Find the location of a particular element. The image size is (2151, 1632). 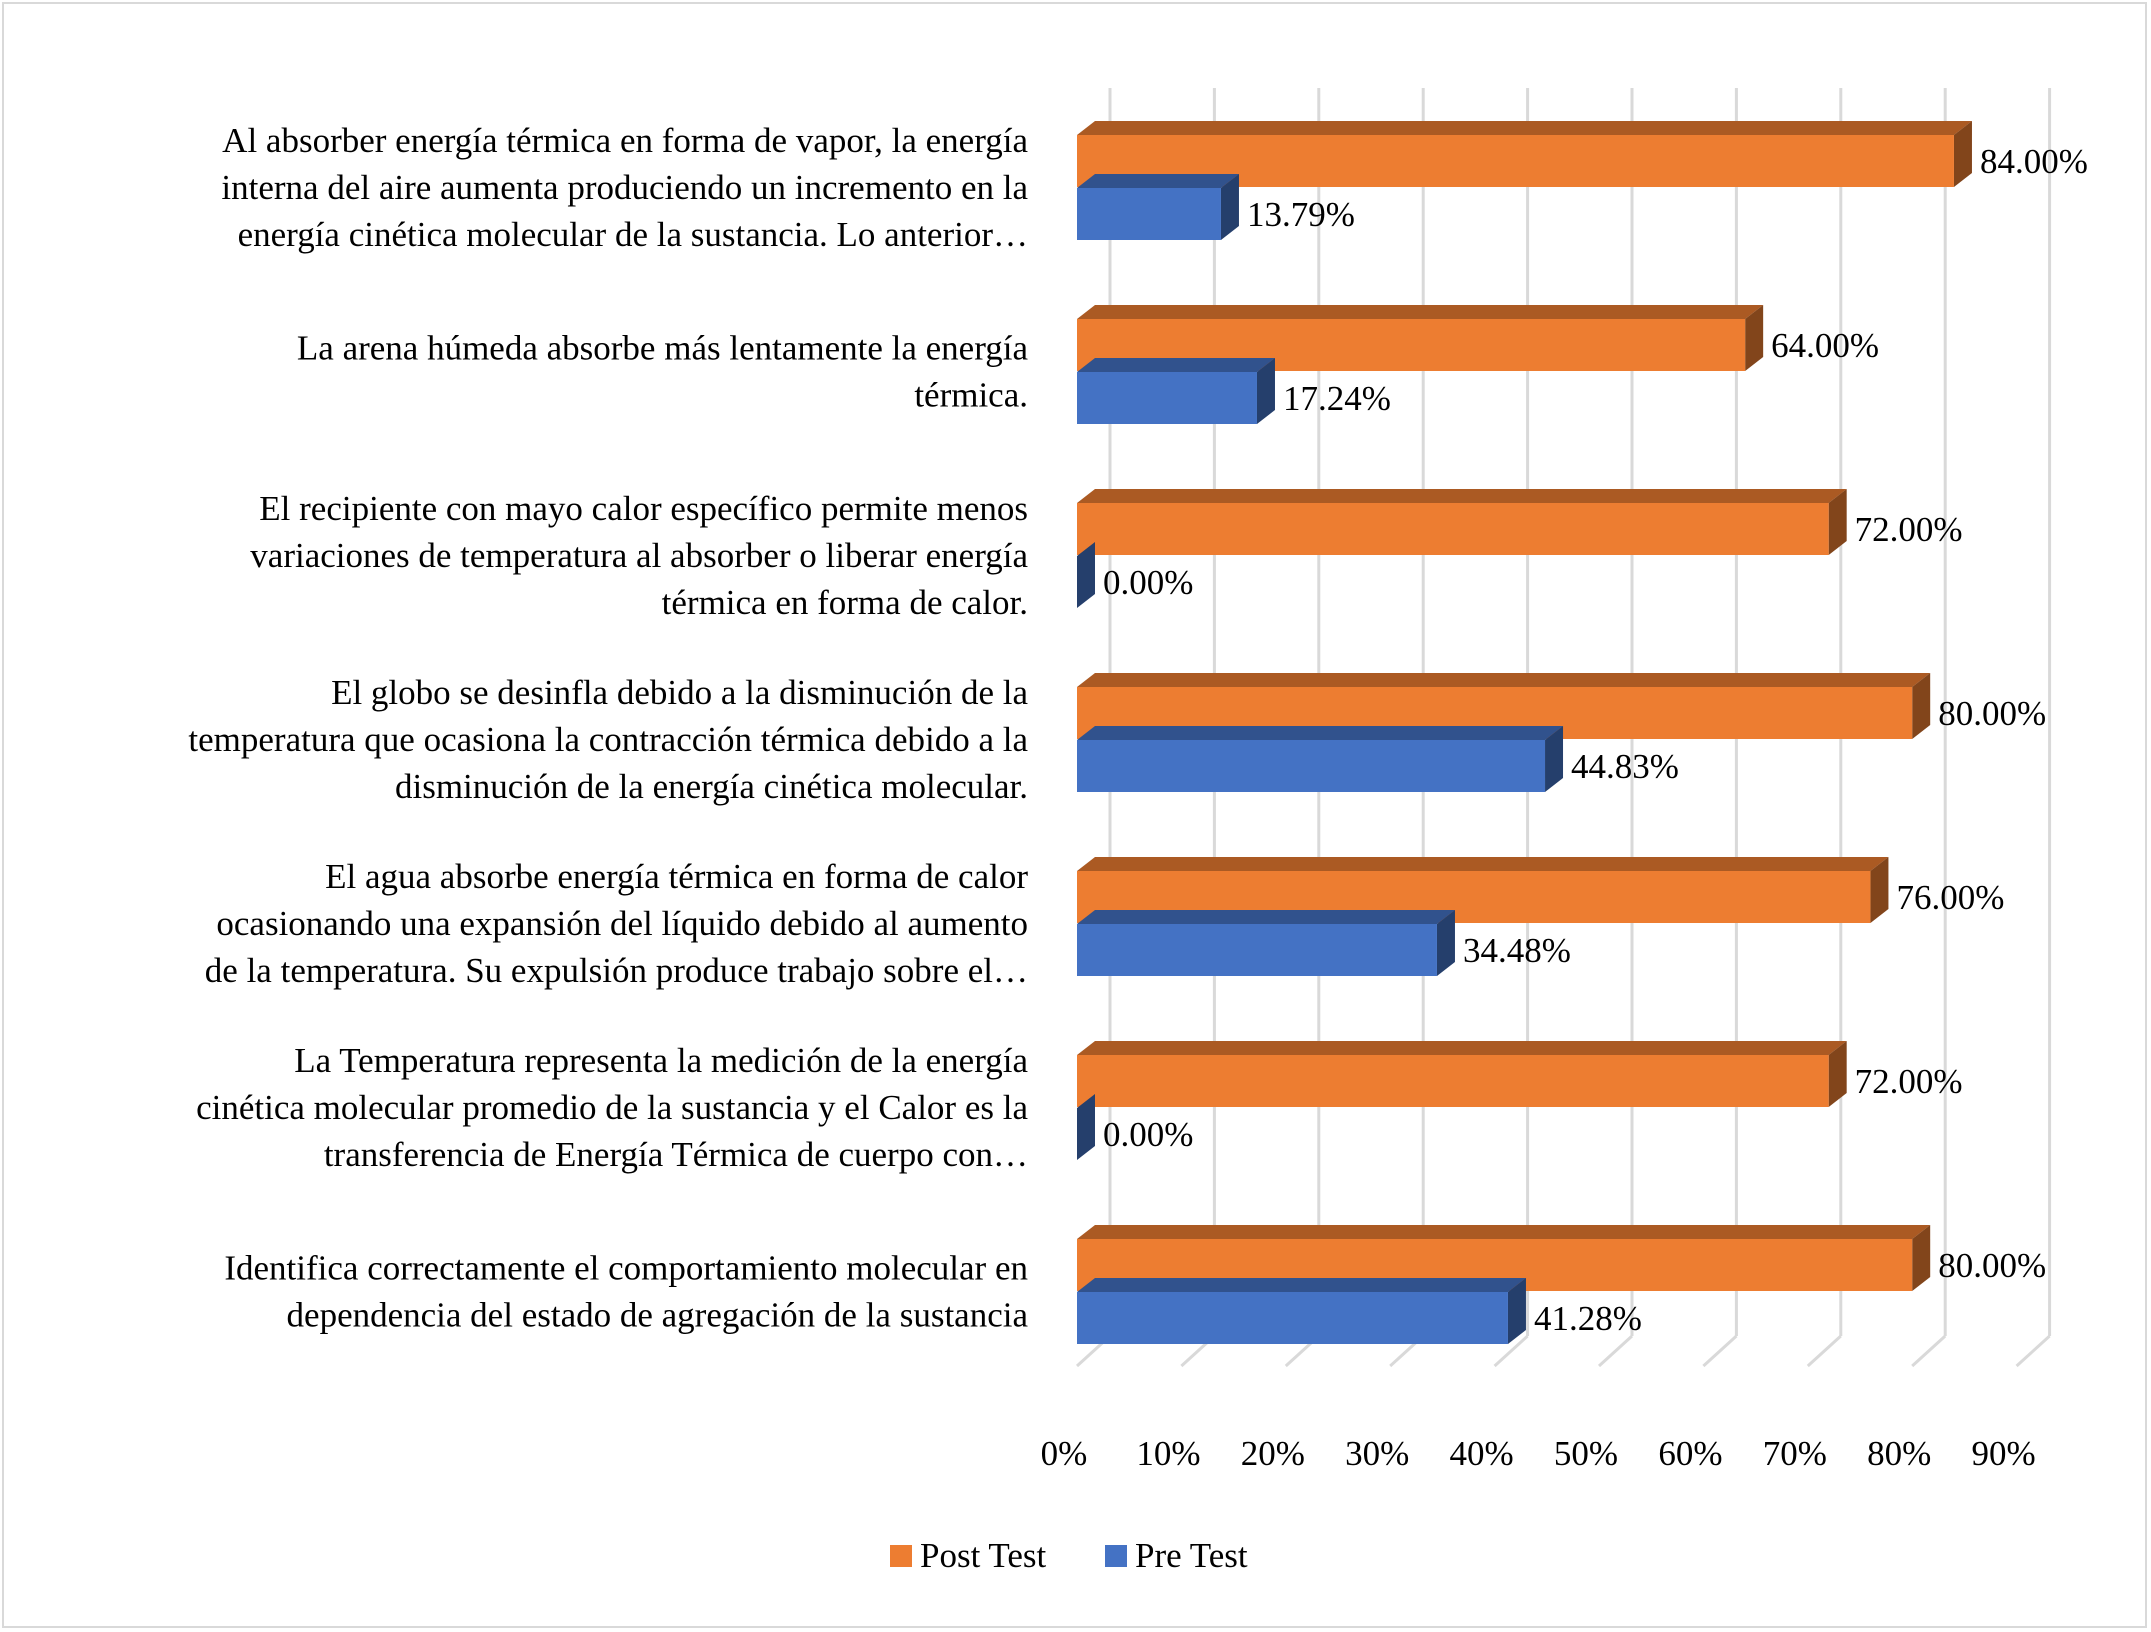

data-label: 13.79% is located at coordinates (1301, 214).